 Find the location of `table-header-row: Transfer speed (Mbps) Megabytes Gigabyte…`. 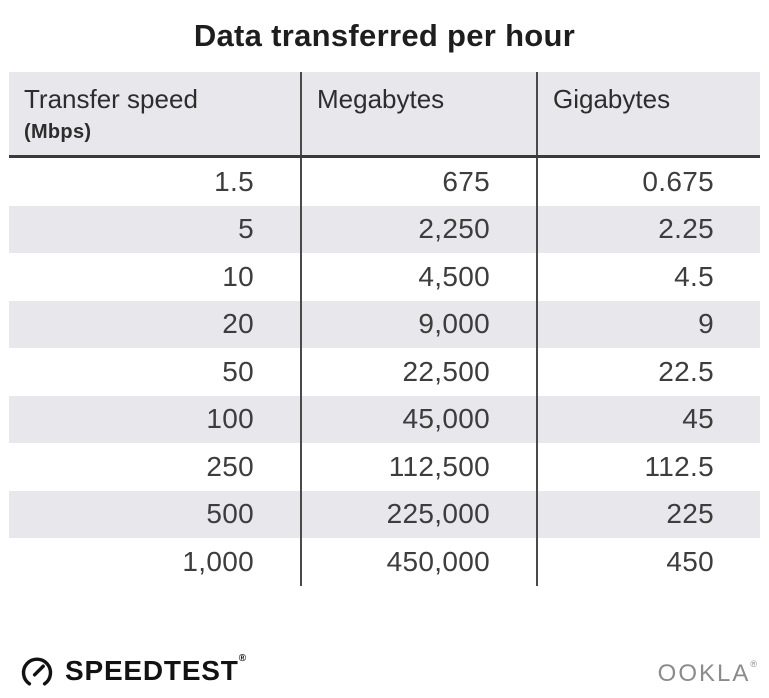

table-header-row: Transfer speed (Mbps) Megabytes Gigabyte… is located at coordinates (384, 115).